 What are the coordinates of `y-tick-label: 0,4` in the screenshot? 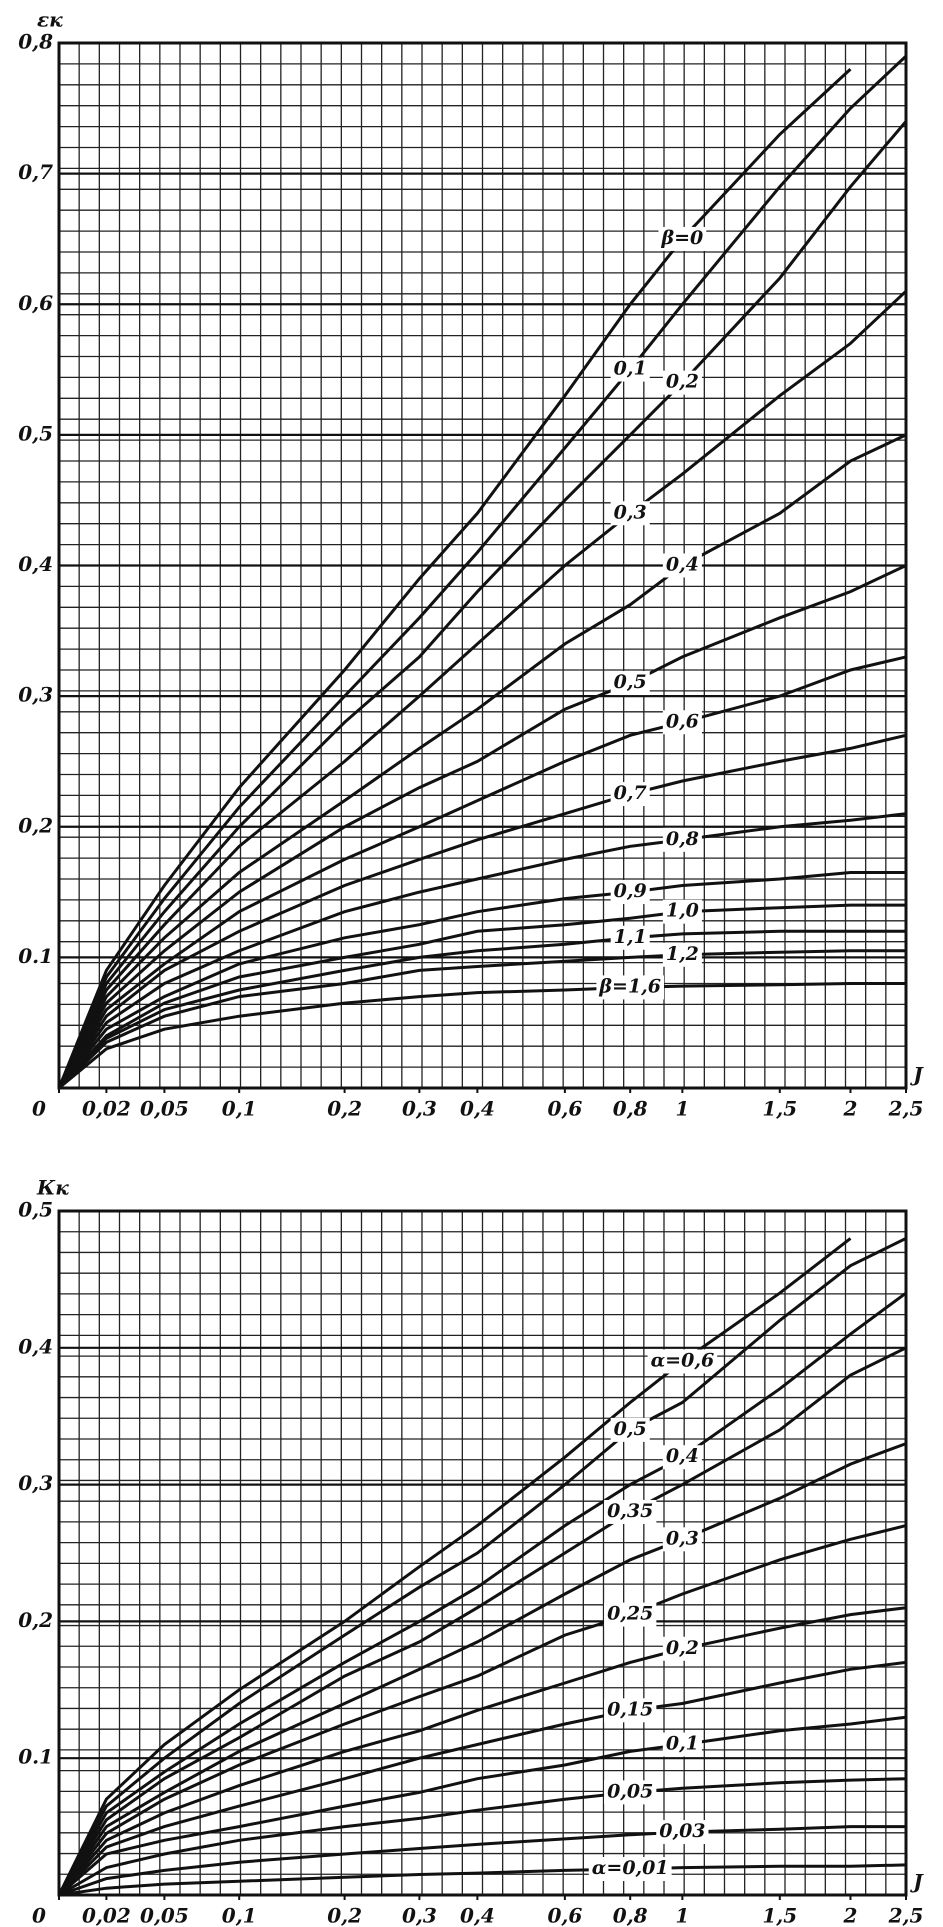 It's located at (35, 1346).